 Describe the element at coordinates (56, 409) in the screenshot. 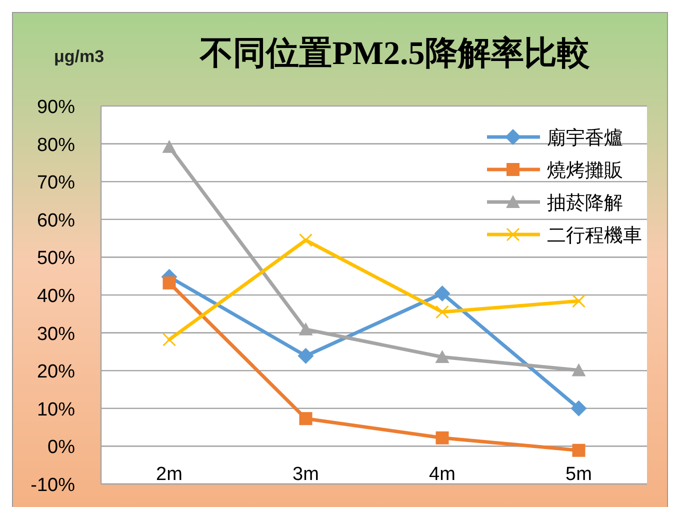

I see `y-tick-label: 10%` at that location.